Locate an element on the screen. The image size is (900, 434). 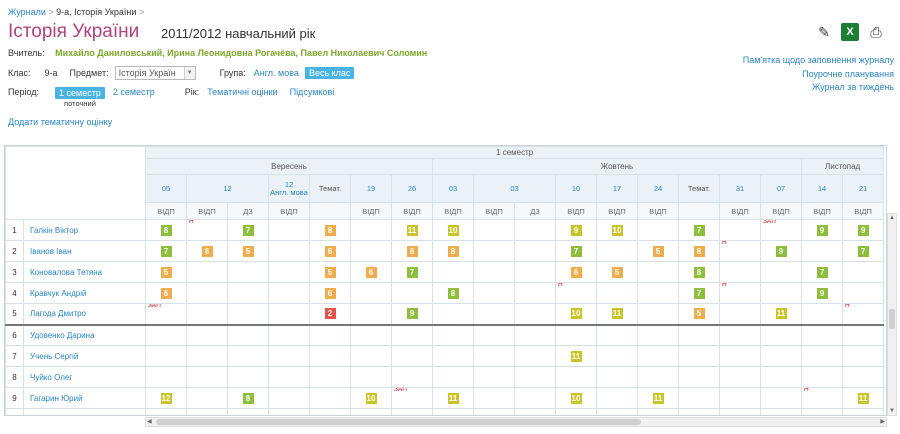
scroll-thumb is located at coordinates (398, 422).